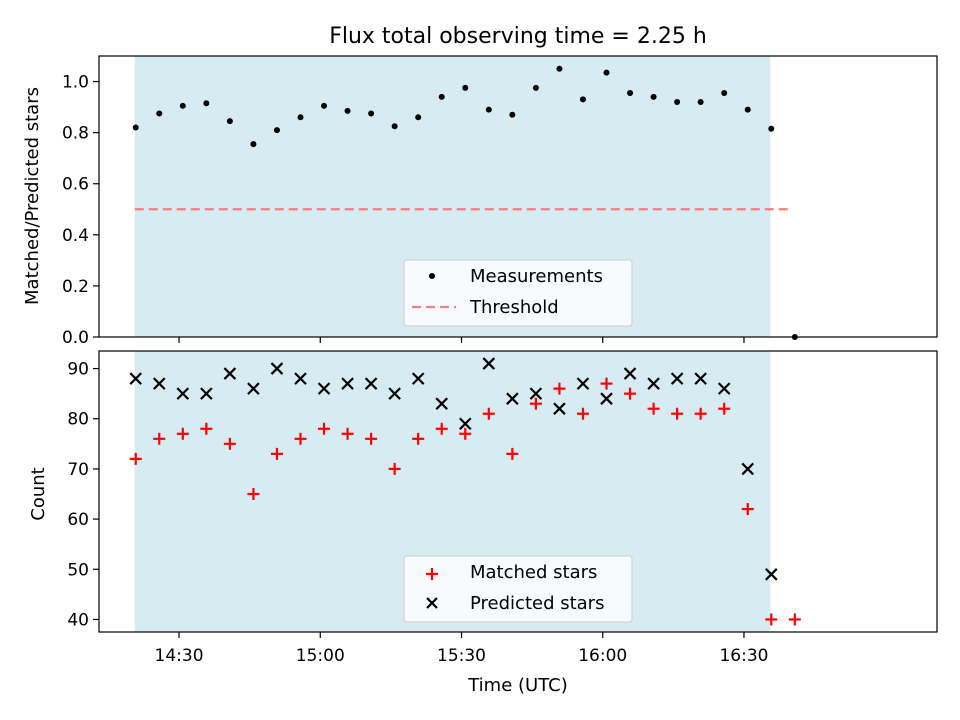 Image resolution: width=960 pixels, height=720 pixels. I want to click on legend-matched-label: Matched stars, so click(533, 572).